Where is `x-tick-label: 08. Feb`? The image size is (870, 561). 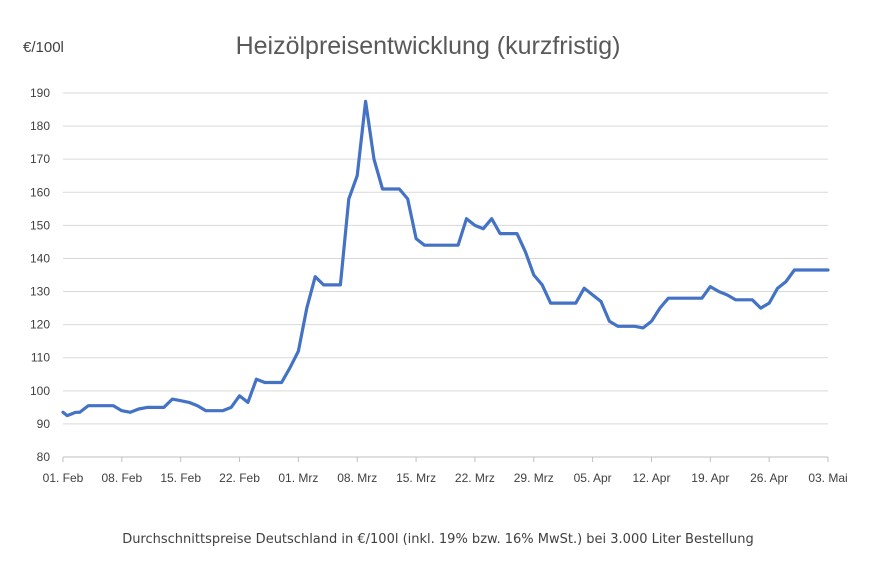 x-tick-label: 08. Feb is located at coordinates (121, 478).